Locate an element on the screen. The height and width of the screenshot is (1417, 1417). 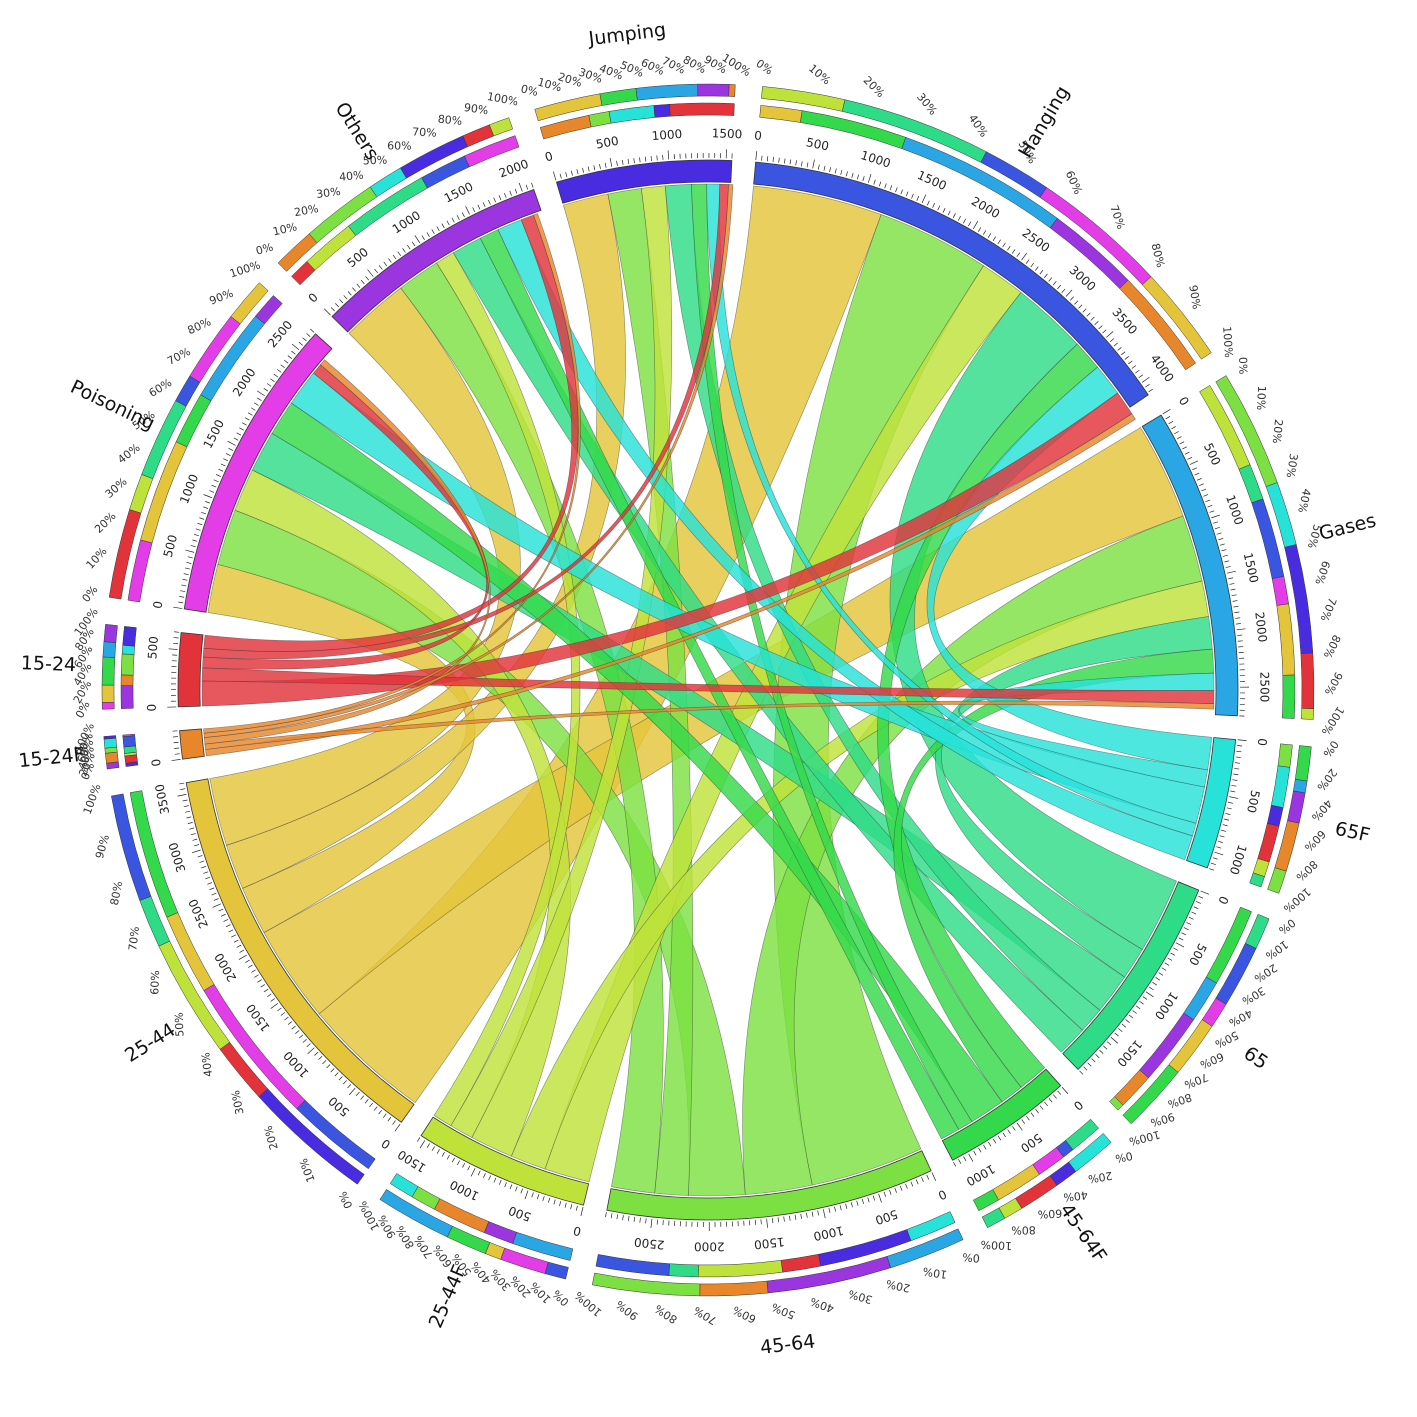
percent-bar-piece-jumping is located at coordinates (702, 109).